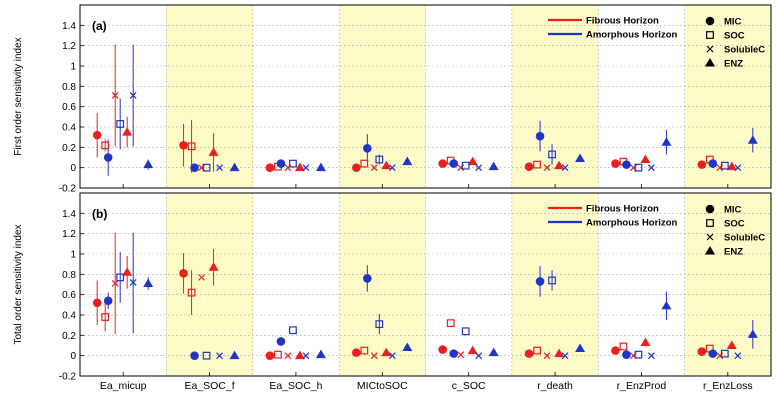 The image size is (777, 394). I want to click on y-axis-label: Total order sensitivity index, so click(18, 284).